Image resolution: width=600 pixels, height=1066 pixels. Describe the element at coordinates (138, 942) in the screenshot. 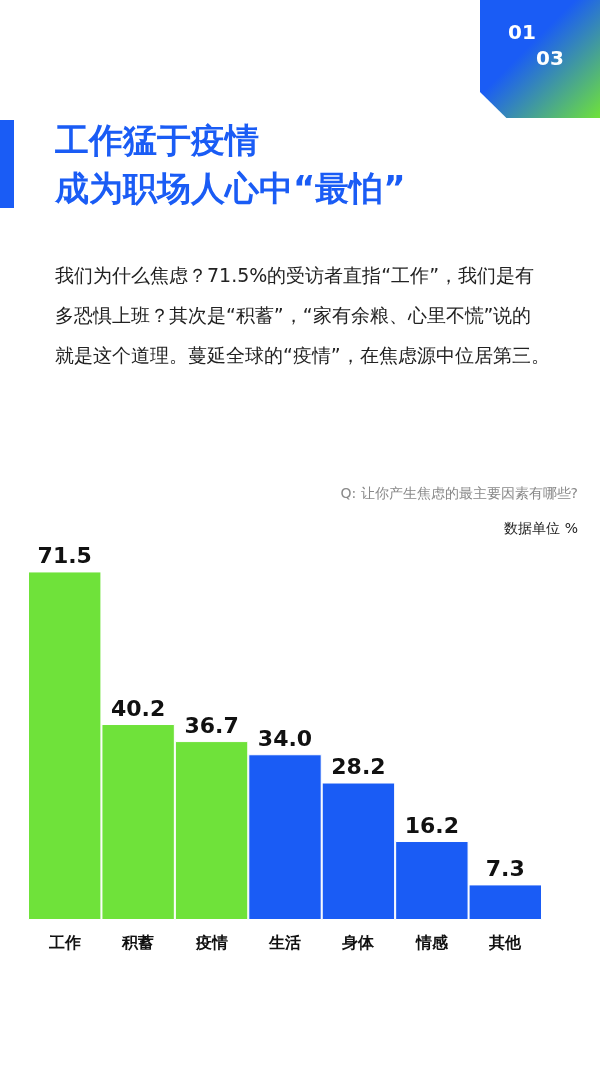

I see `x-tick-label: 积蓄` at that location.